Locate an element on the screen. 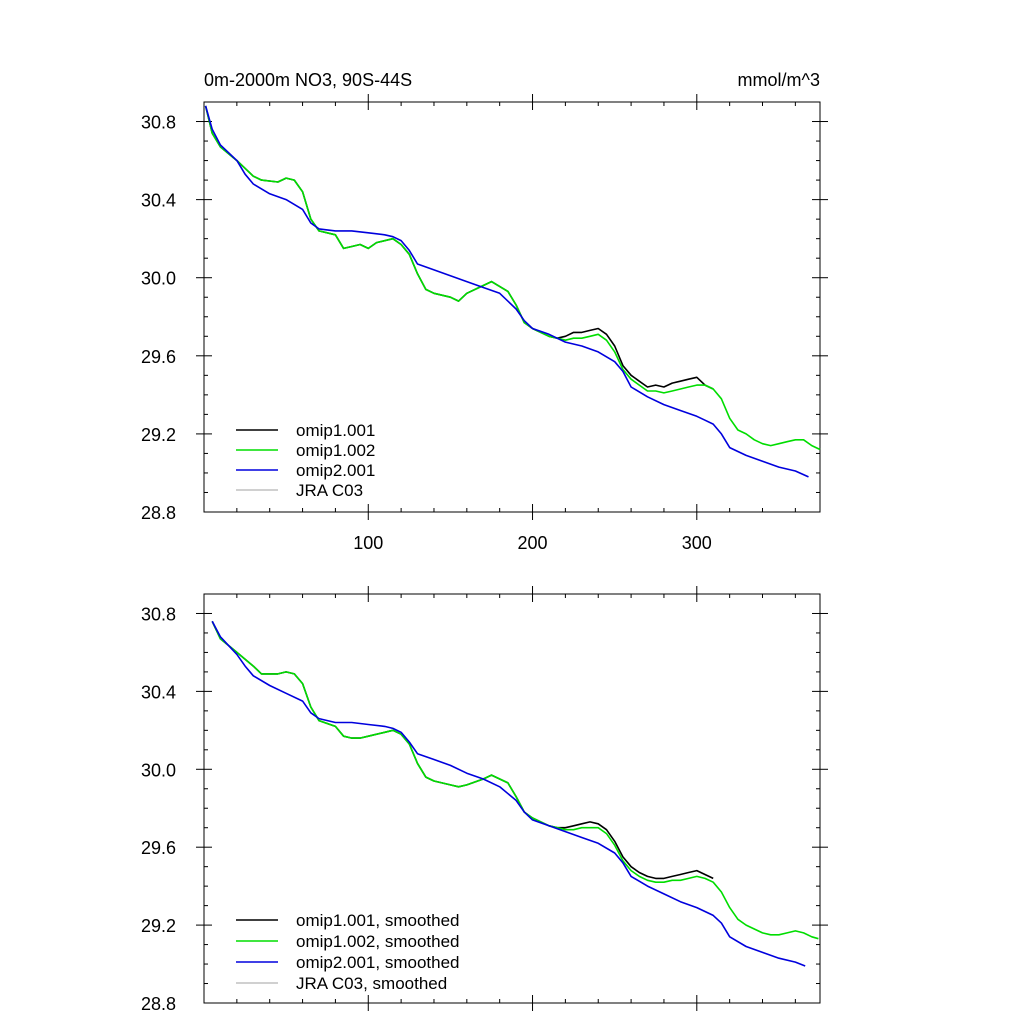 The image size is (1024, 1024). legend-label: omip1.001, smoothed is located at coordinates (378, 920).